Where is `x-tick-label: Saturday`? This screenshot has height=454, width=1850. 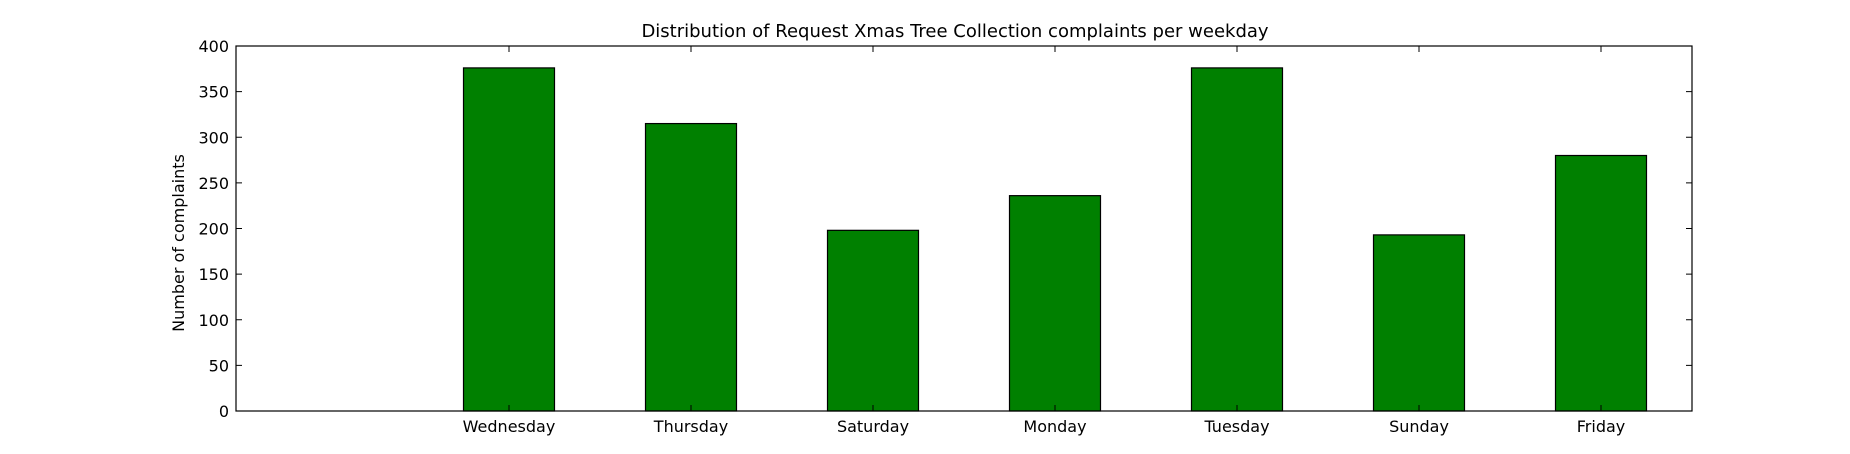 x-tick-label: Saturday is located at coordinates (873, 426).